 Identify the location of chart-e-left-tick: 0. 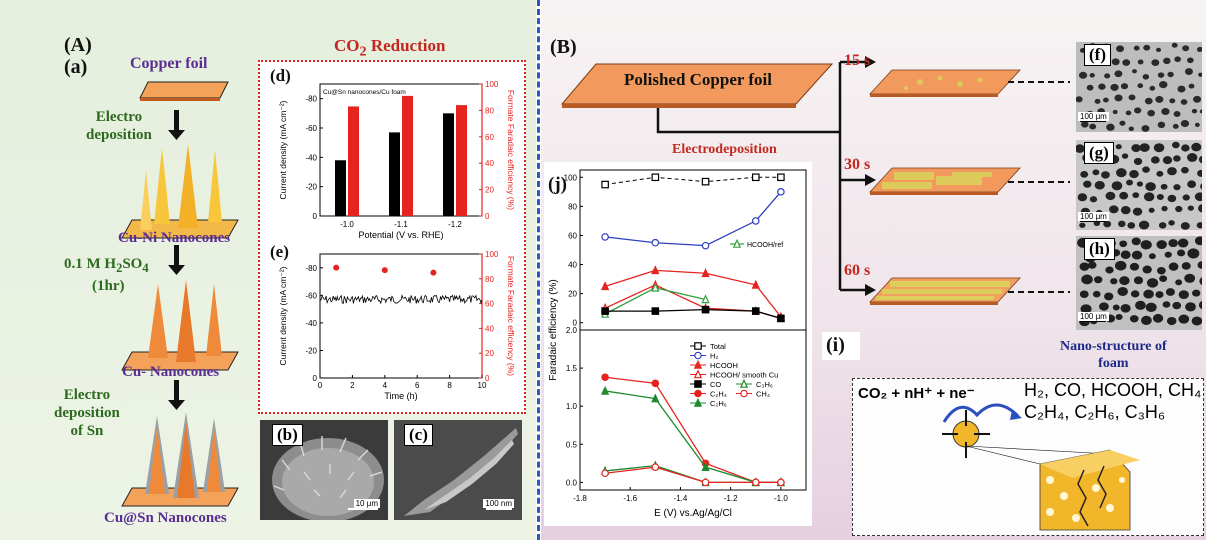
(315, 378).